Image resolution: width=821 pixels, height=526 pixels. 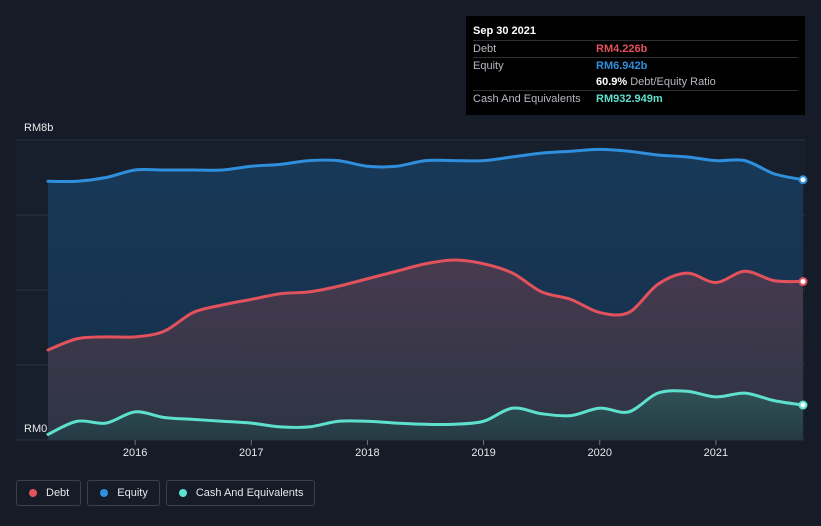 I want to click on tooltip-equity-value: RM6.942b, so click(x=622, y=66).